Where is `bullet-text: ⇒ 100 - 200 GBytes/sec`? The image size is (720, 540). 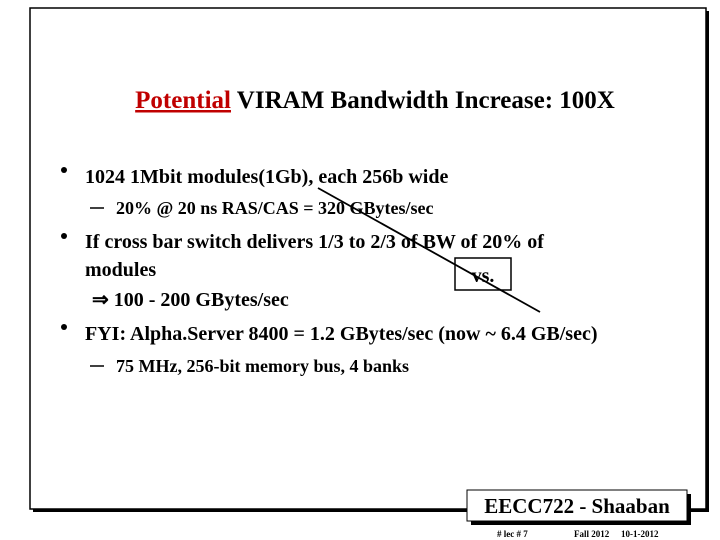
bullet-text: ⇒ 100 - 200 GBytes/sec is located at coordinates (190, 300).